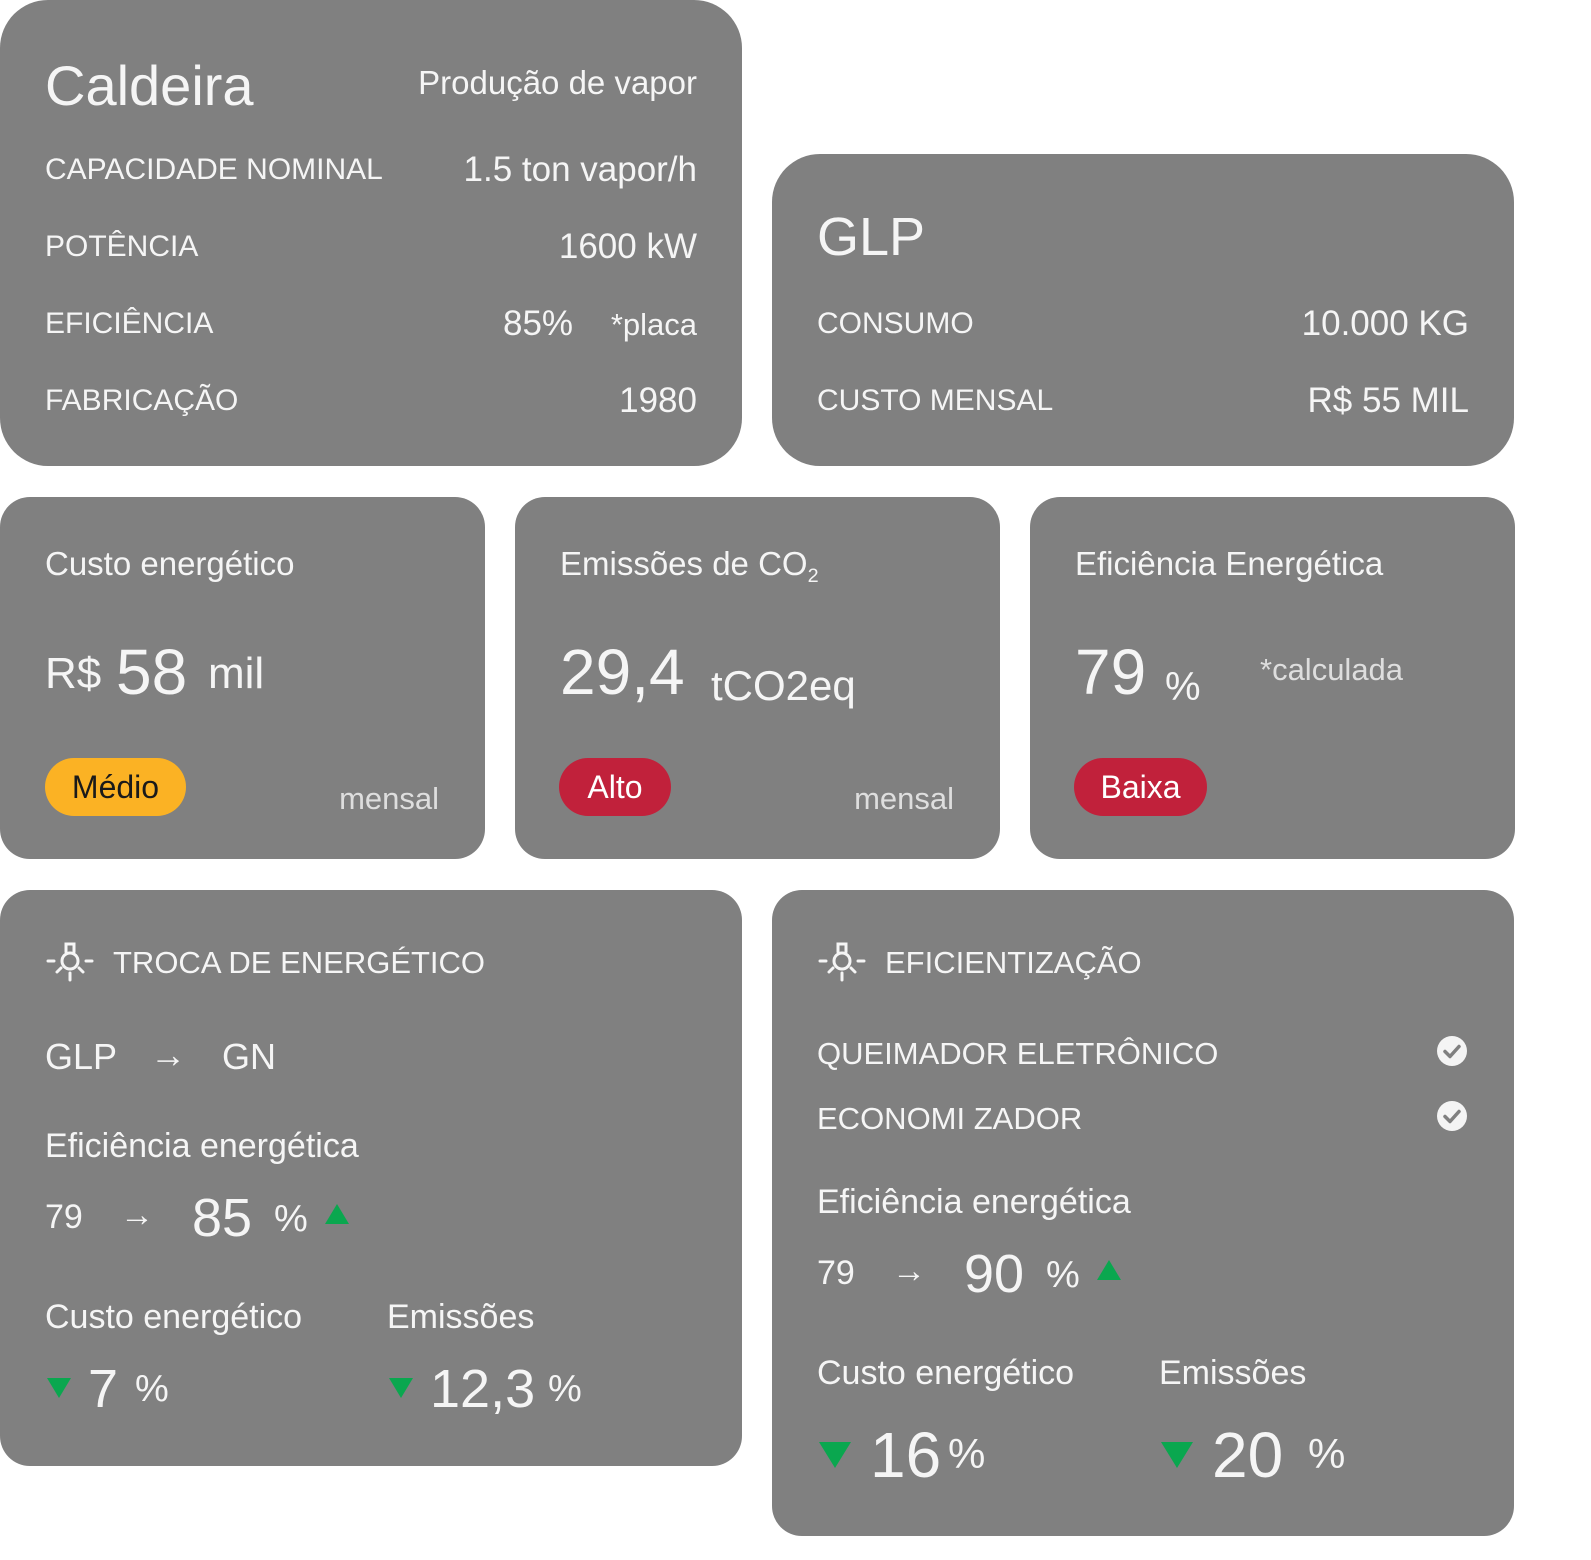  What do you see at coordinates (950, 1118) in the screenshot?
I see `item-economizador-label: ECONOMI ZADOR` at bounding box center [950, 1118].